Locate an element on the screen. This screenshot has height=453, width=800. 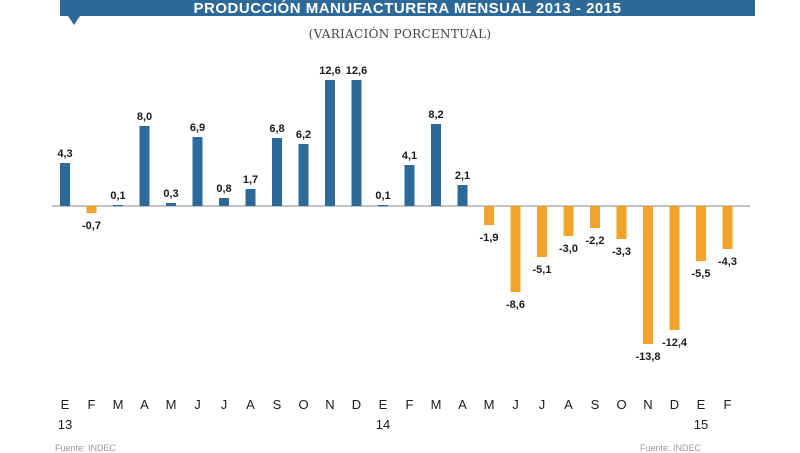
category-label-11: D is located at coordinates (356, 404).